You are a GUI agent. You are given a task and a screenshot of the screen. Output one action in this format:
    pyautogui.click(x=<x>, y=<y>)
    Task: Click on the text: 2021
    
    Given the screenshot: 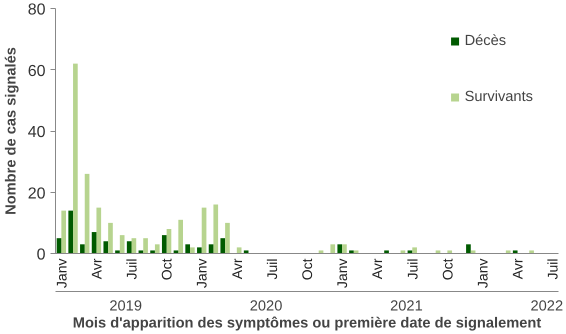 What is the action you would take?
    pyautogui.click(x=406, y=306)
    